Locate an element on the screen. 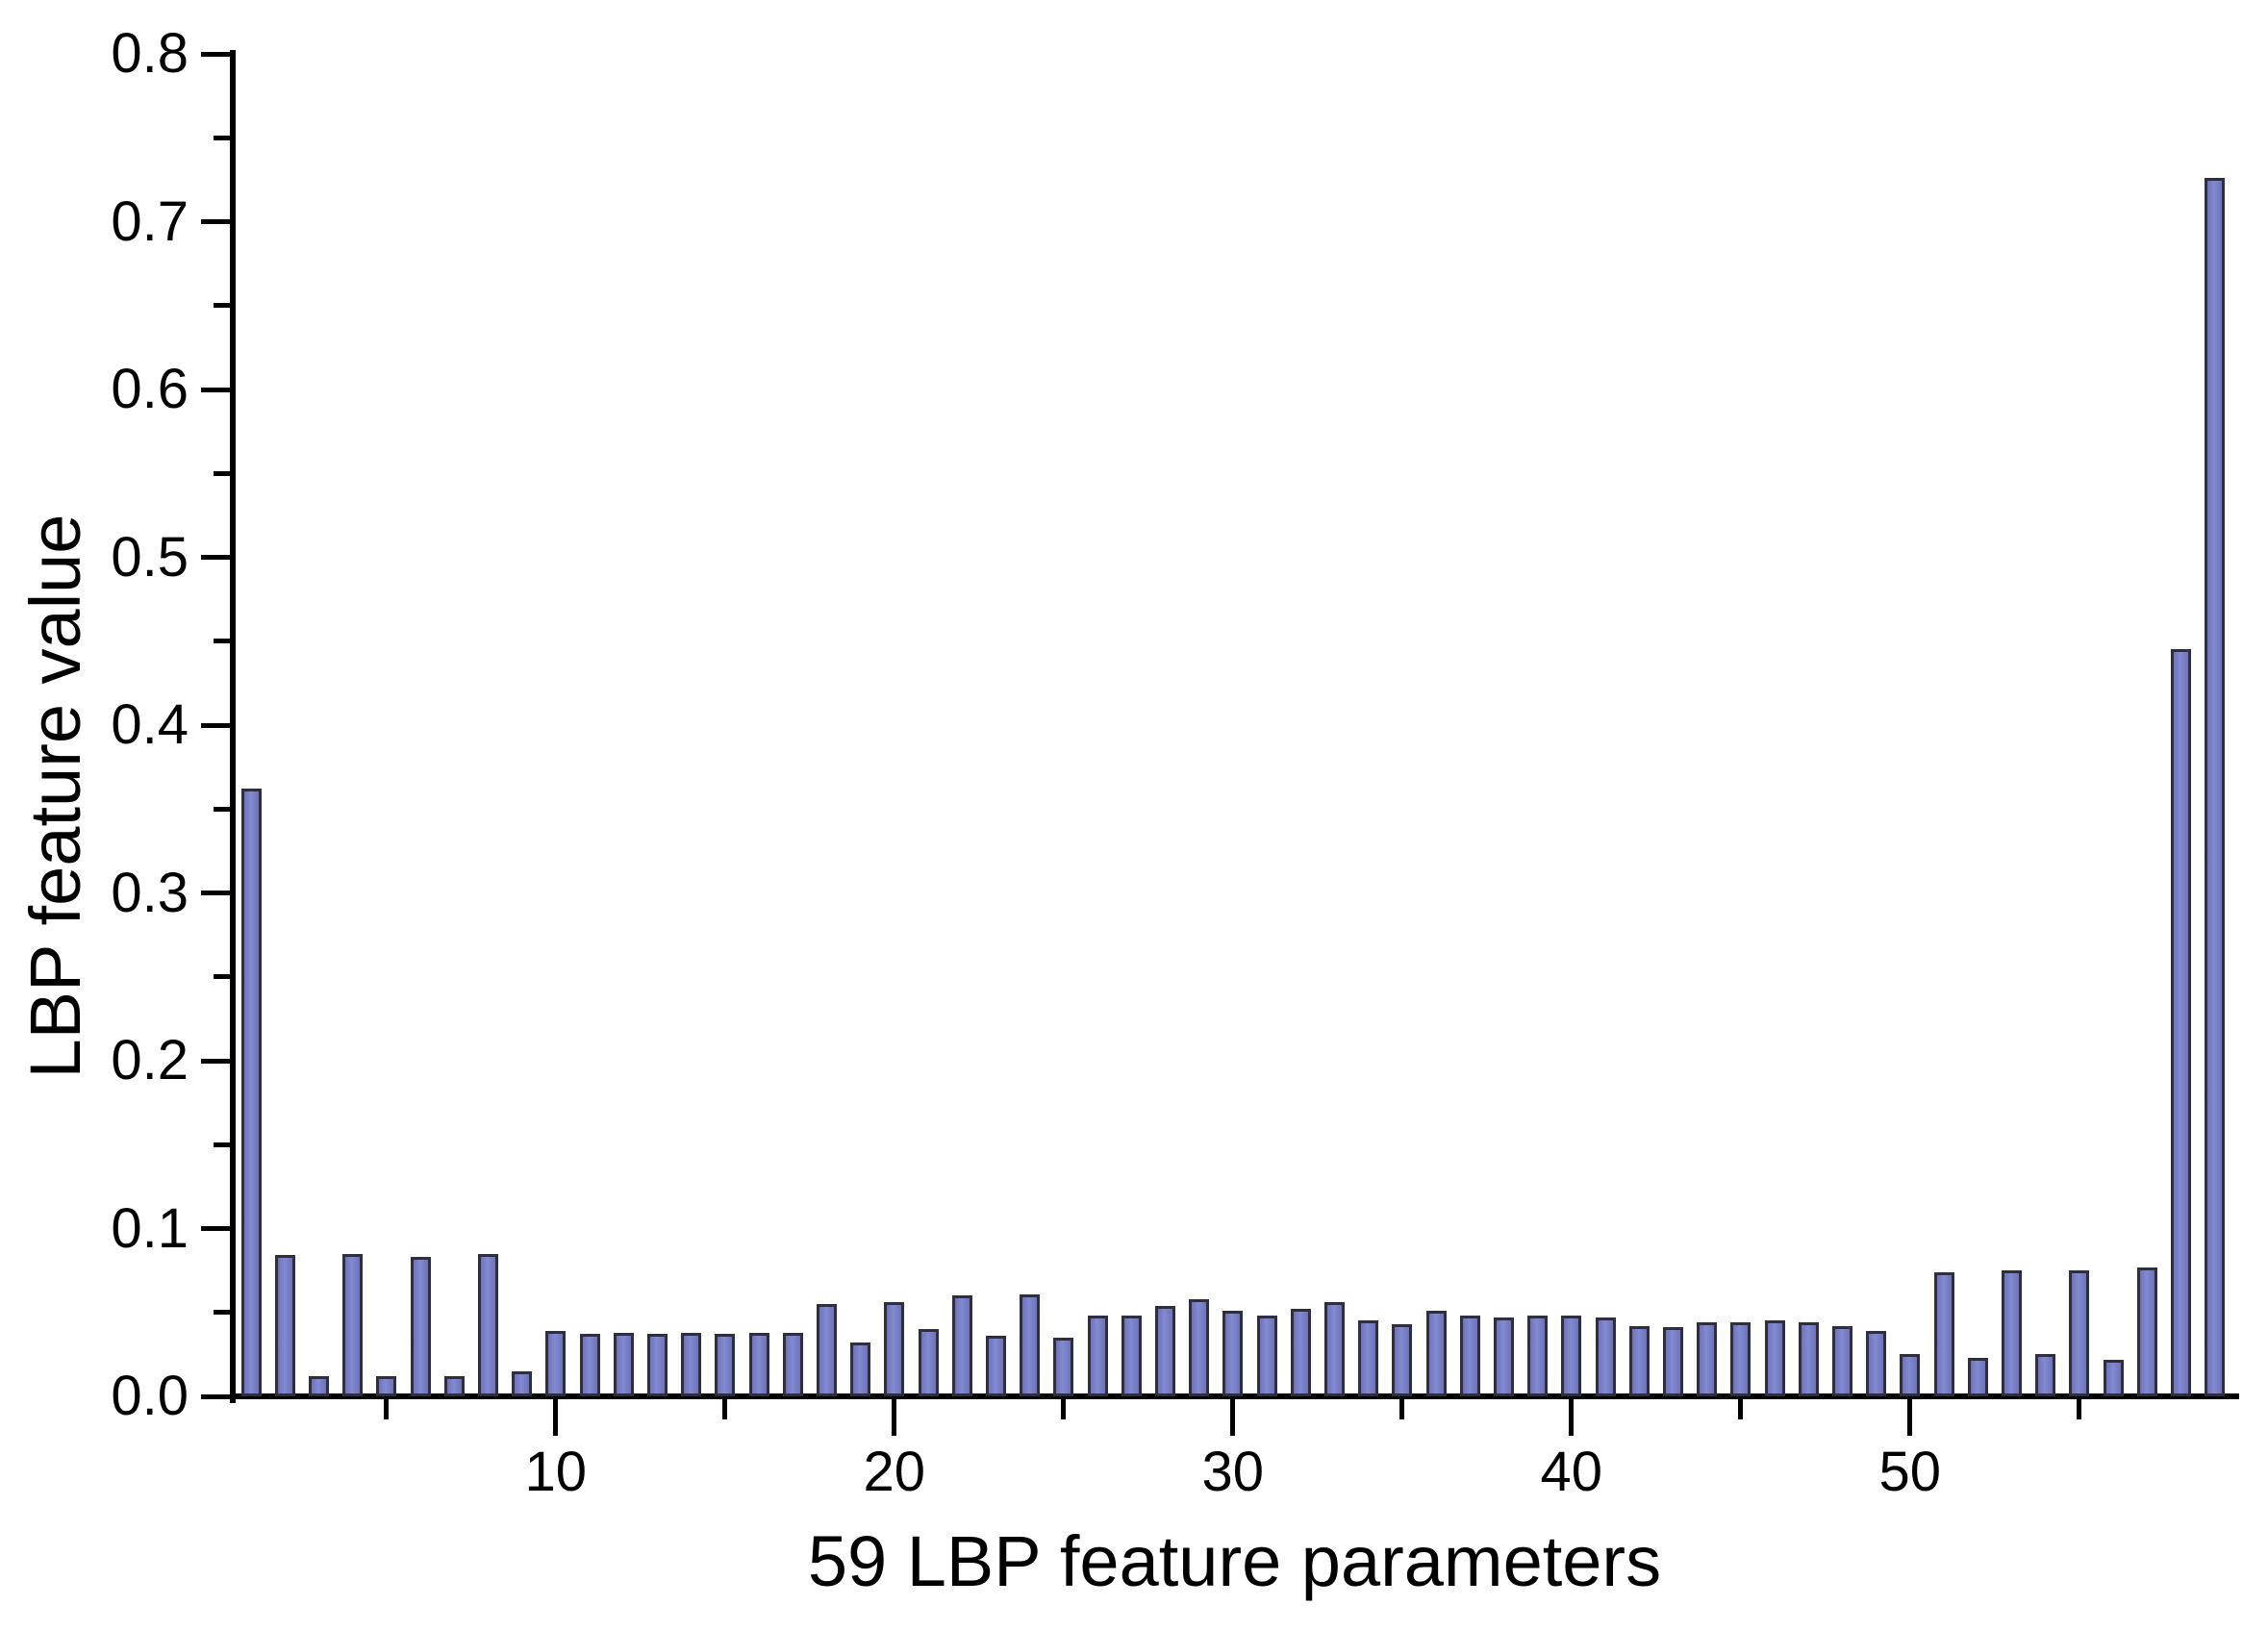 This screenshot has height=1631, width=2268. y-axis-line is located at coordinates (233, 726).